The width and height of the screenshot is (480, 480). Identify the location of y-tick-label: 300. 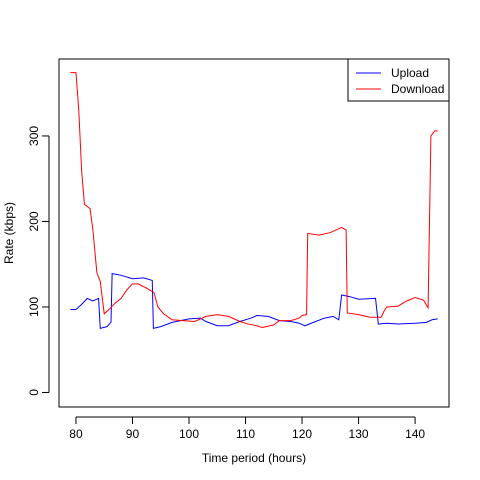
(34, 136).